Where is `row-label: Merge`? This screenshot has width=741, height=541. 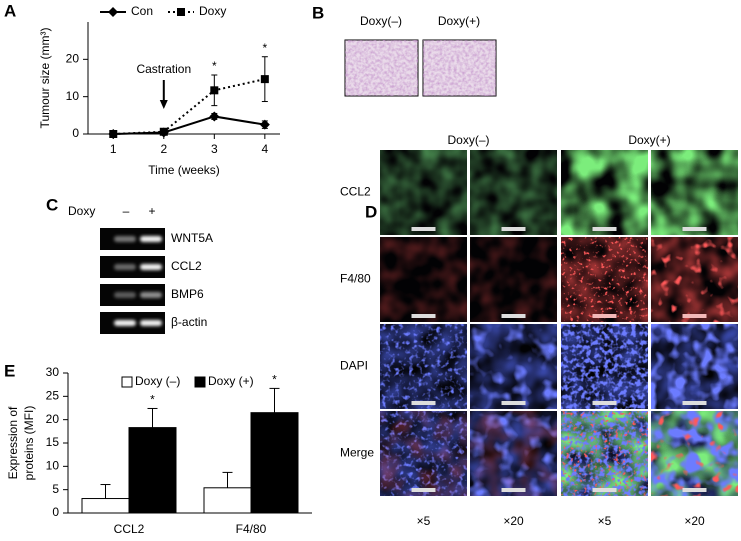 row-label: Merge is located at coordinates (357, 453).